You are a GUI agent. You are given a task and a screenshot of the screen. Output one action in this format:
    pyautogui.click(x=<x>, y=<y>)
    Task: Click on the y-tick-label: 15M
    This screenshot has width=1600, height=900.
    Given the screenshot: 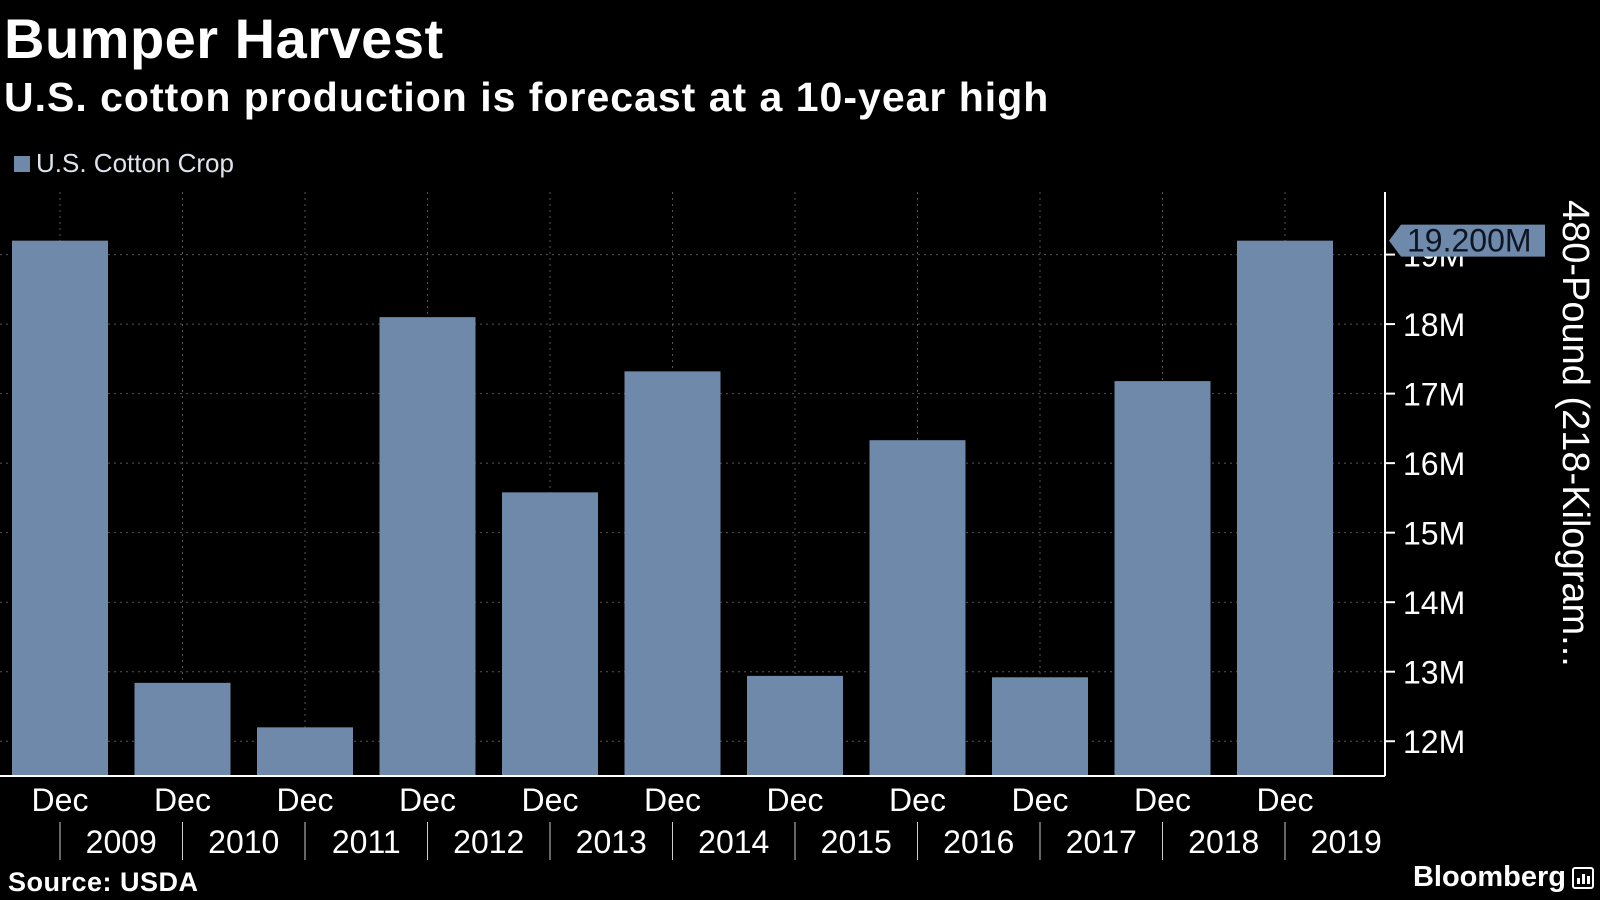 What is the action you would take?
    pyautogui.click(x=1434, y=534)
    